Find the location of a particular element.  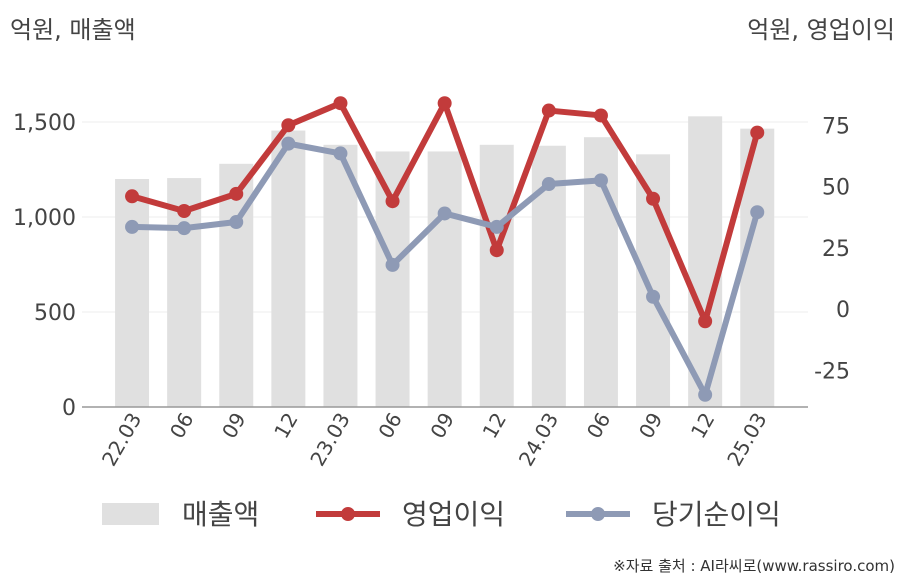

right-tick-label: -25 is located at coordinates (832, 371).